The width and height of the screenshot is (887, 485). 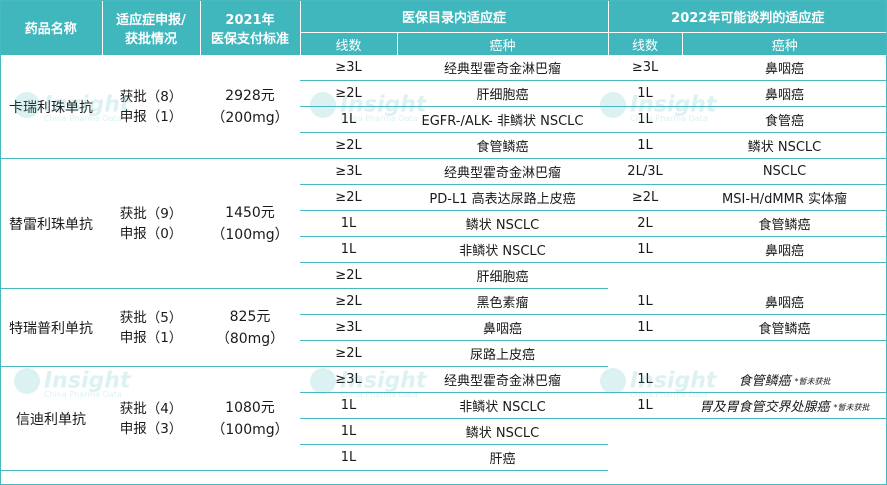 What do you see at coordinates (747, 16) in the screenshot?
I see `header-possible-indications: 2022年可能谈判的适应症` at bounding box center [747, 16].